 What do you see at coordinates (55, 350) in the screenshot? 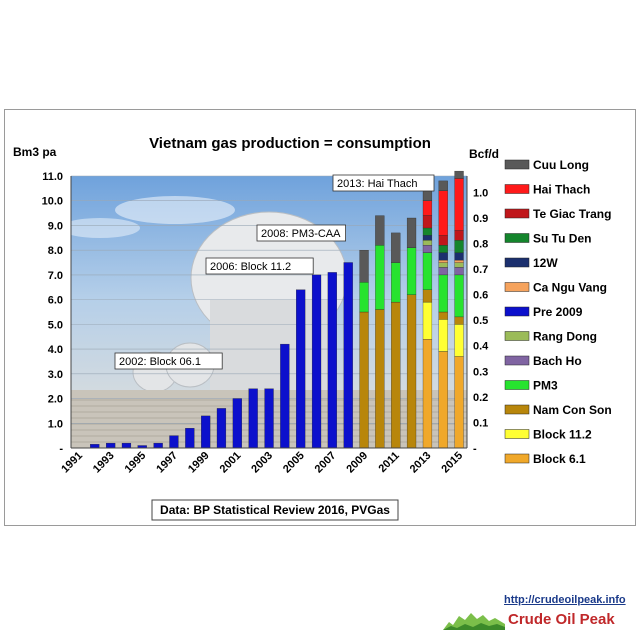
I see `y-tick-label: 4.0` at bounding box center [55, 350].